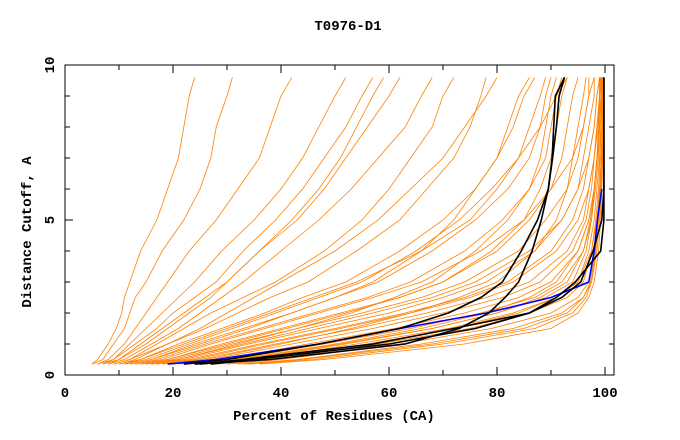  What do you see at coordinates (65, 394) in the screenshot?
I see `x-tick-label: 0` at bounding box center [65, 394].